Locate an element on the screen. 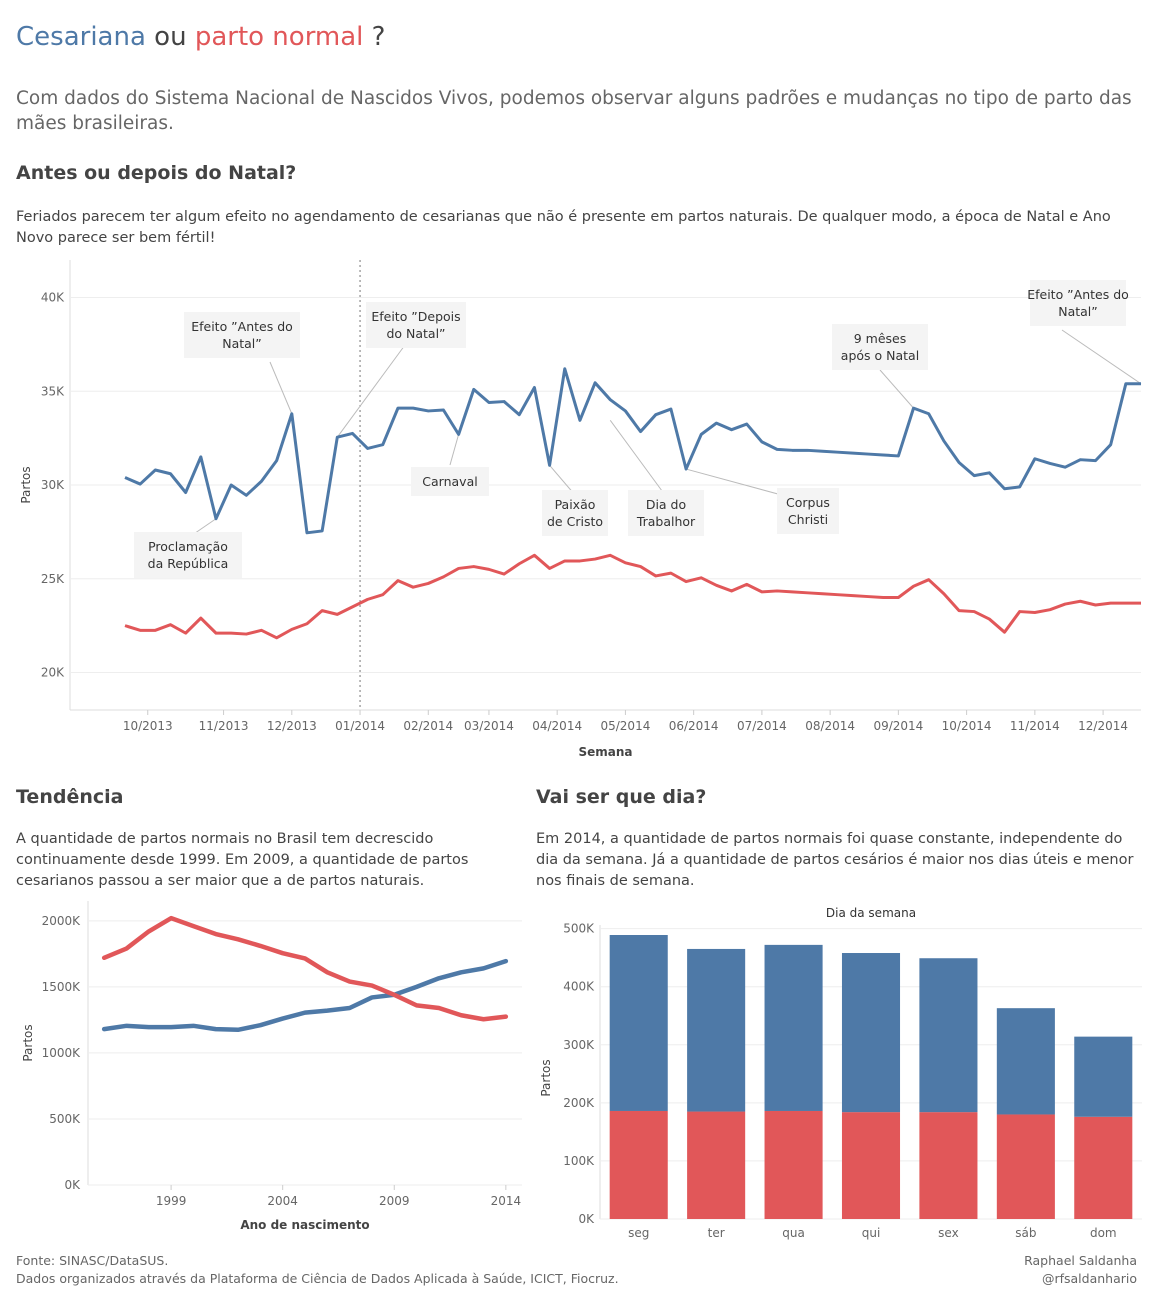  y-tick-label: 400K is located at coordinates (579, 987).